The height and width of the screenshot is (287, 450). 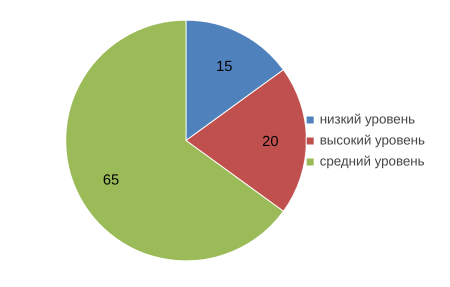 What do you see at coordinates (224, 66) in the screenshot?
I see `data-label: 15` at bounding box center [224, 66].